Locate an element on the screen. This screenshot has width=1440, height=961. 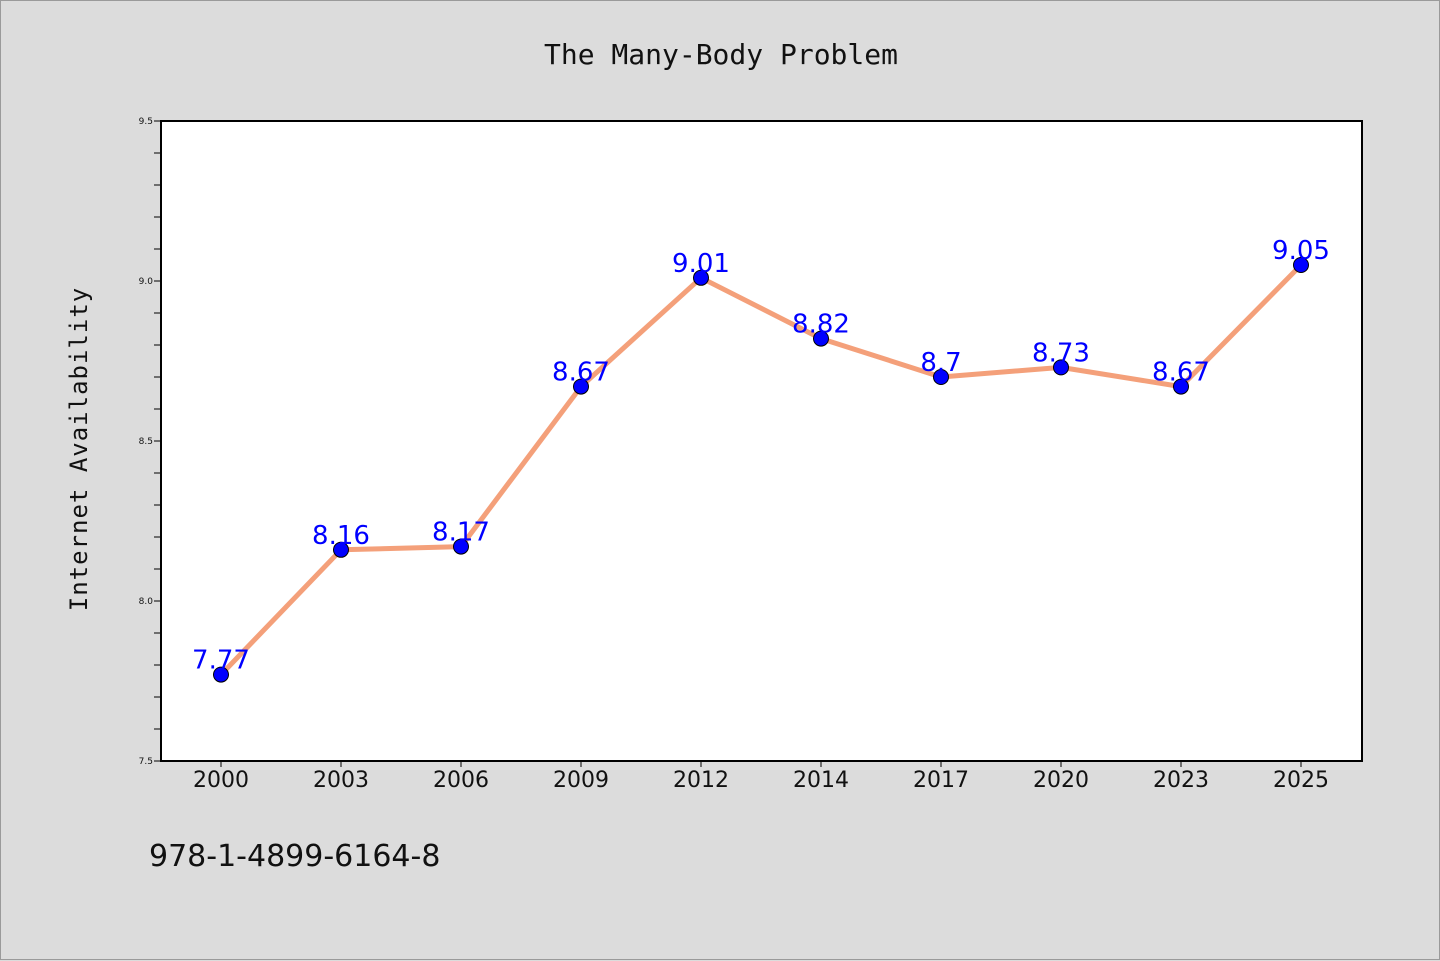
data-label: 8.7 is located at coordinates (940, 363).